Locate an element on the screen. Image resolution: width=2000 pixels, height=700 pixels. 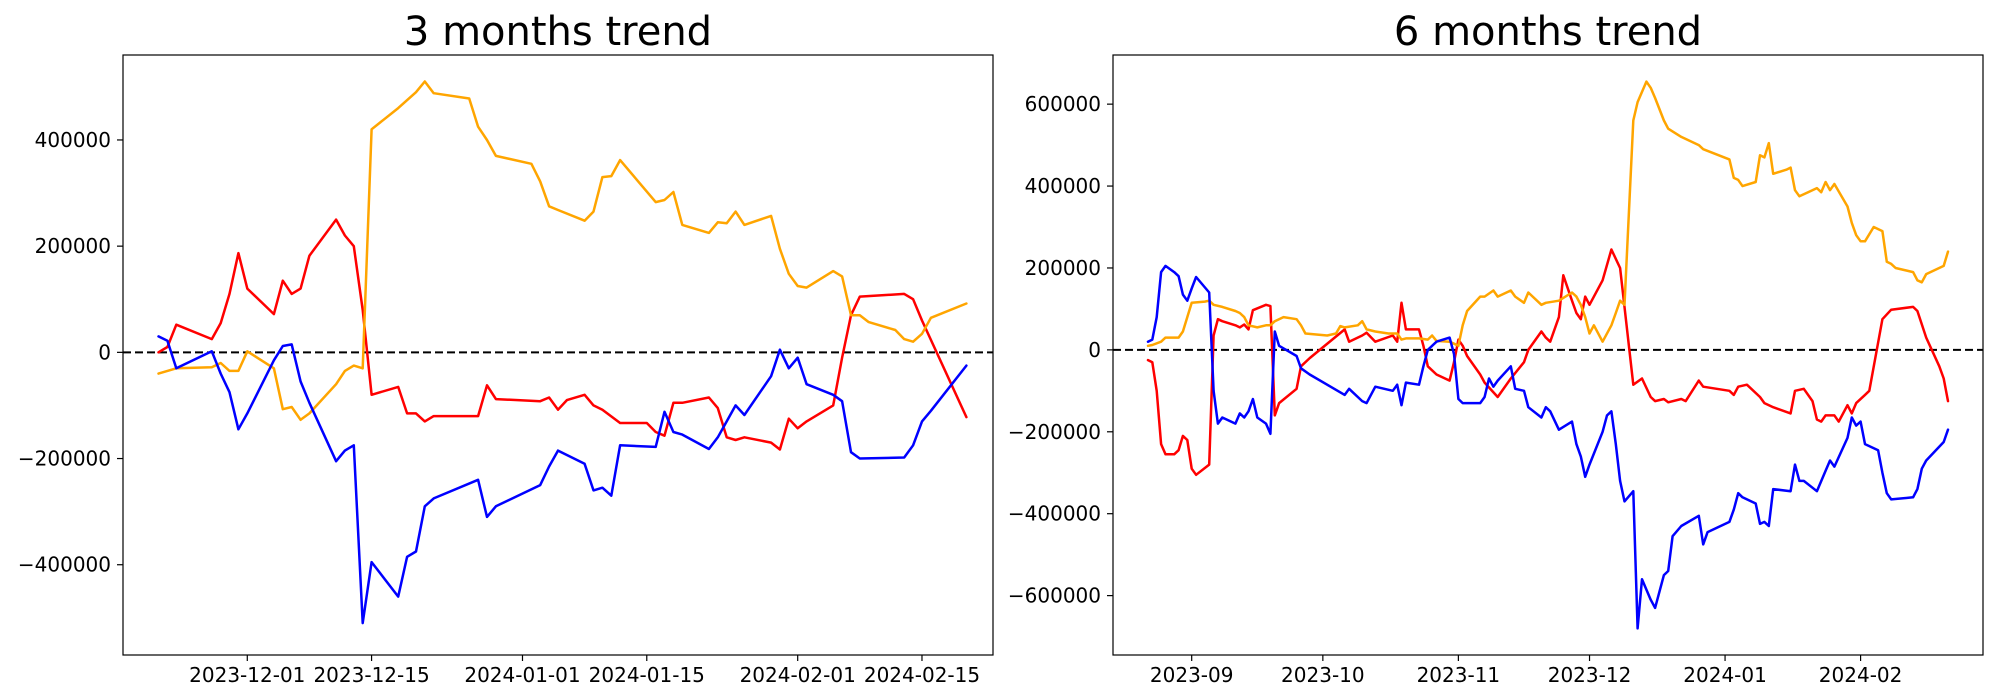
x-tick-label: 2023-12-15 is located at coordinates (371, 675).